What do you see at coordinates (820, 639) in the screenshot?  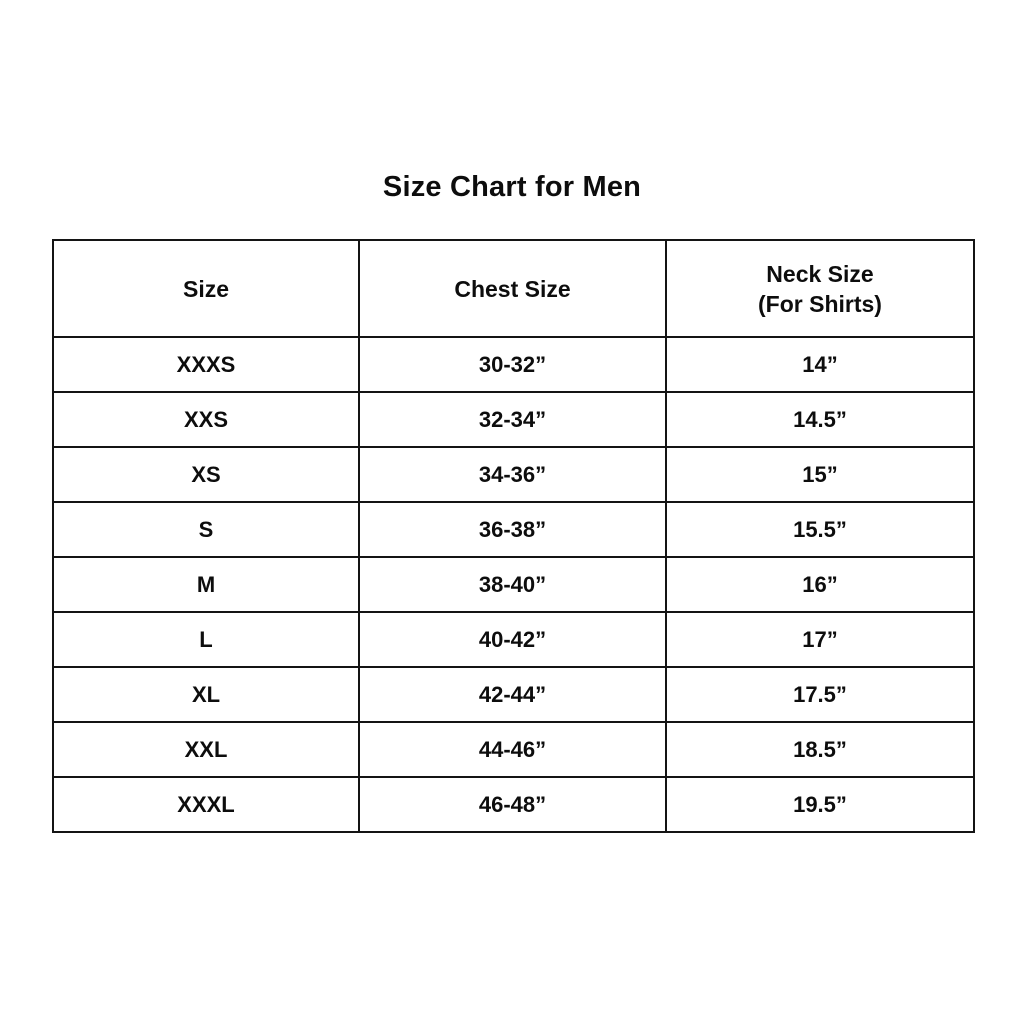 I see `cell-neck: 17”` at bounding box center [820, 639].